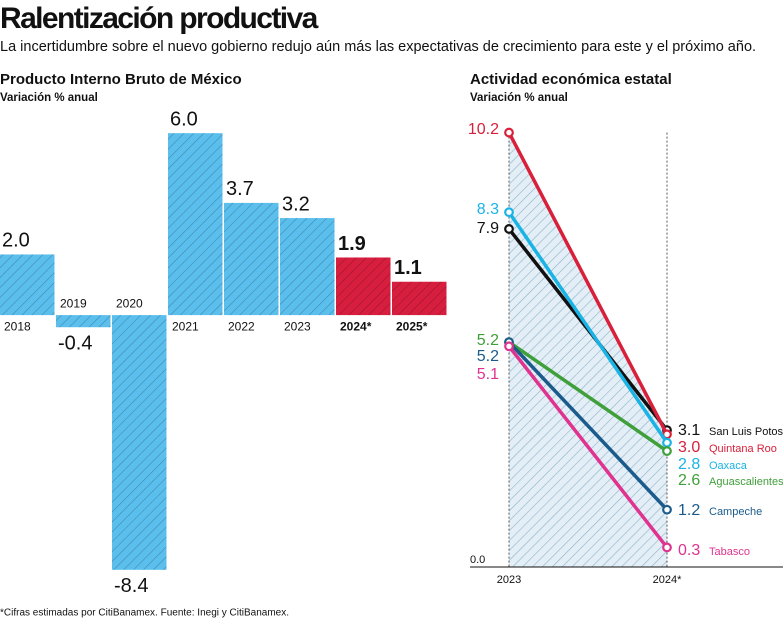  What do you see at coordinates (352, 244) in the screenshot?
I see `value-label: 1.9` at bounding box center [352, 244].